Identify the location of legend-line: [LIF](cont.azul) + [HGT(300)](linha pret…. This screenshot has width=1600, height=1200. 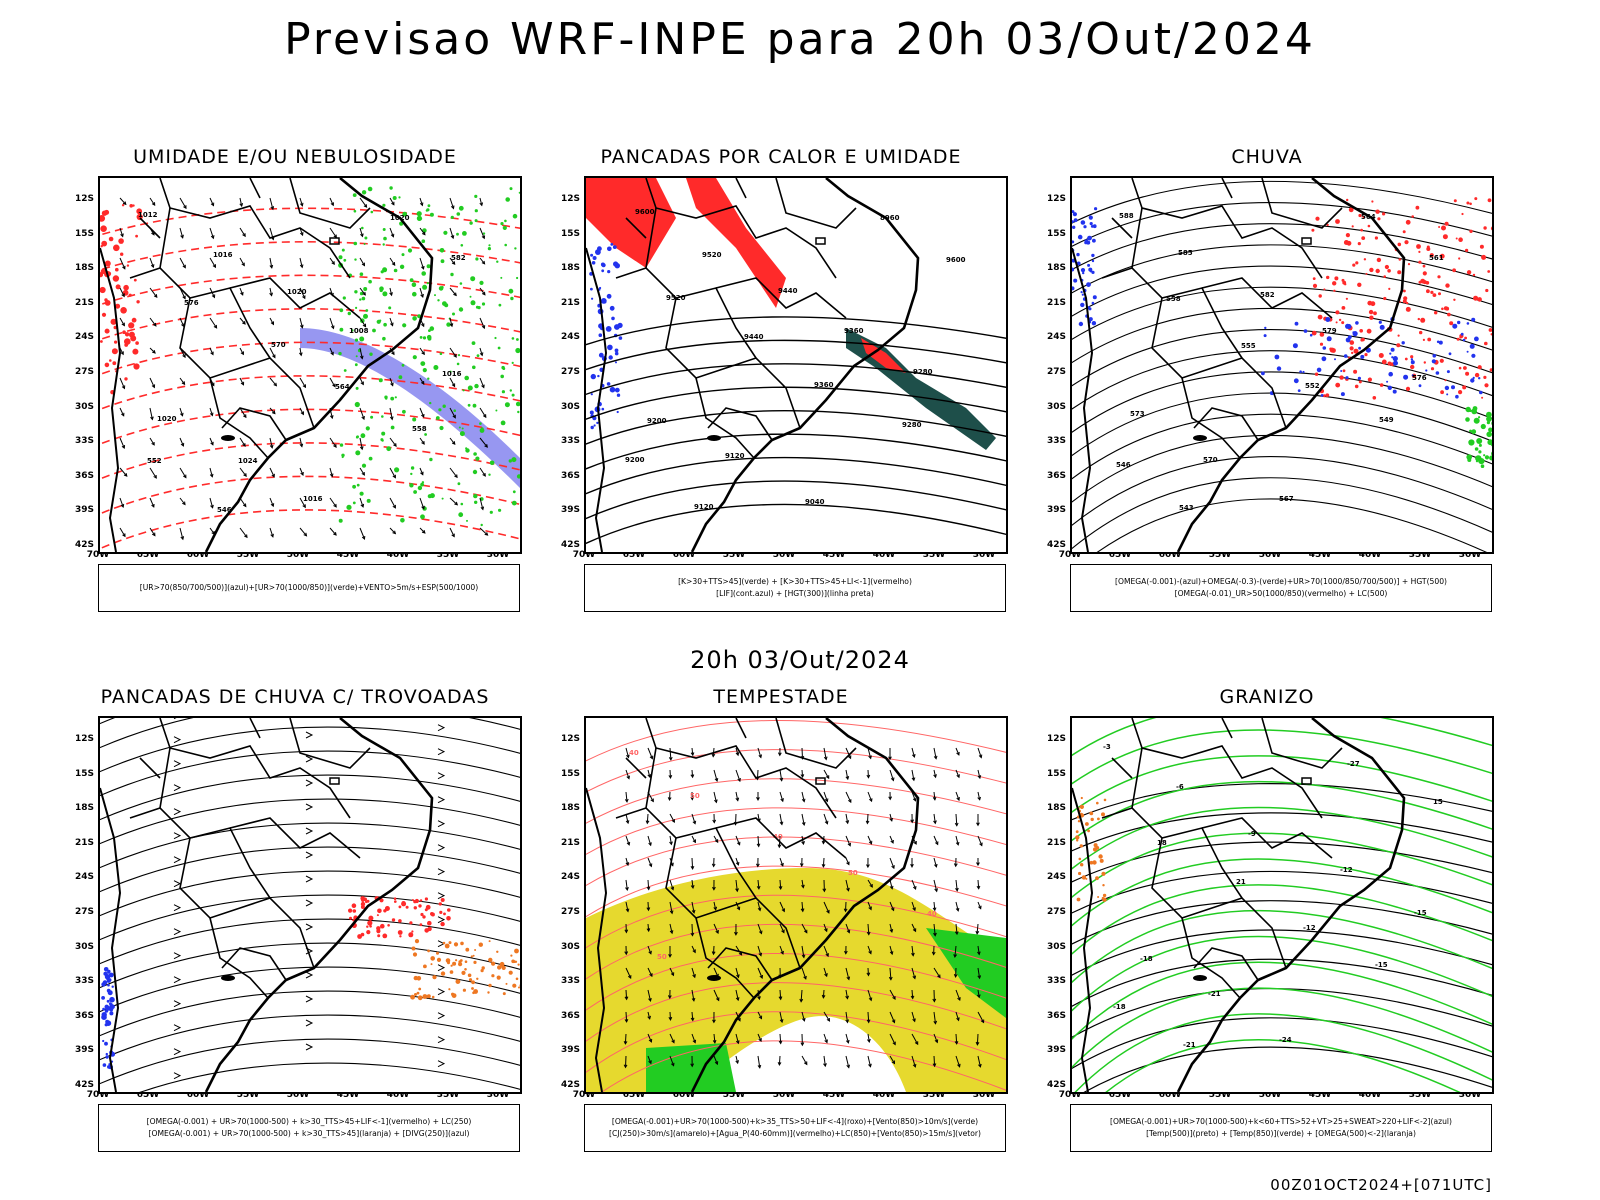
(795, 593).